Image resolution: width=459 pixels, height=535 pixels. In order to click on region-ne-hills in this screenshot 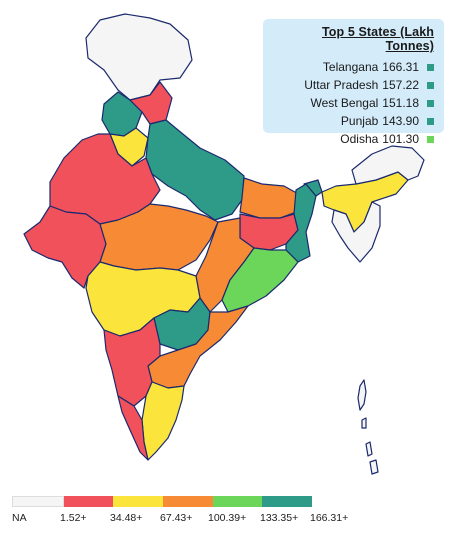, I will do `click(356, 232)`.